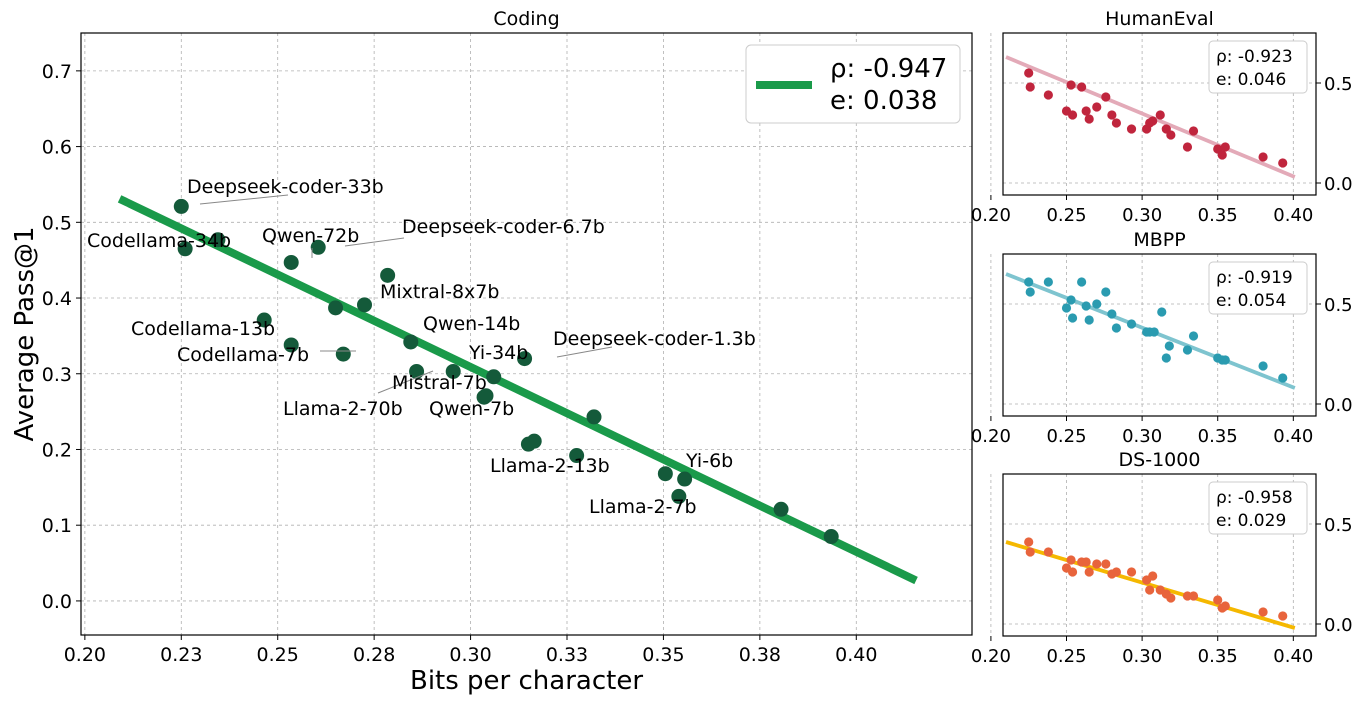 The image size is (1370, 704). I want to click on legend-rho: ρ: -0.923, so click(1254, 57).